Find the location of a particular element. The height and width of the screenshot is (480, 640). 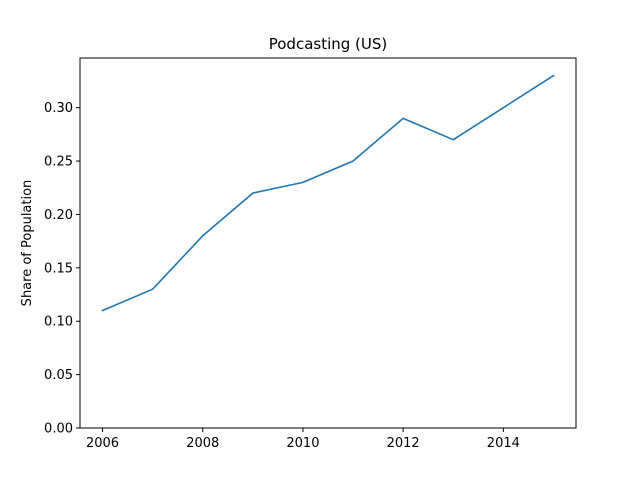

y-axis-ticks: 0.00 0.05 0.10 0.15 0.20 0.25 0.30 is located at coordinates (62, 269).